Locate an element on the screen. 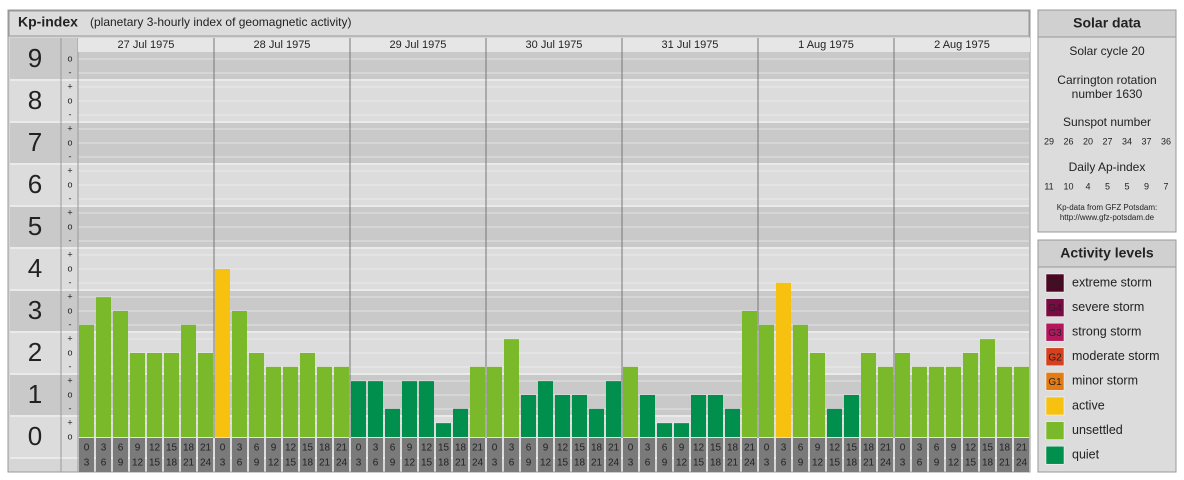 Image resolution: width=1184 pixels, height=480 pixels. ap-title: Daily Ap-index is located at coordinates (1107, 167).